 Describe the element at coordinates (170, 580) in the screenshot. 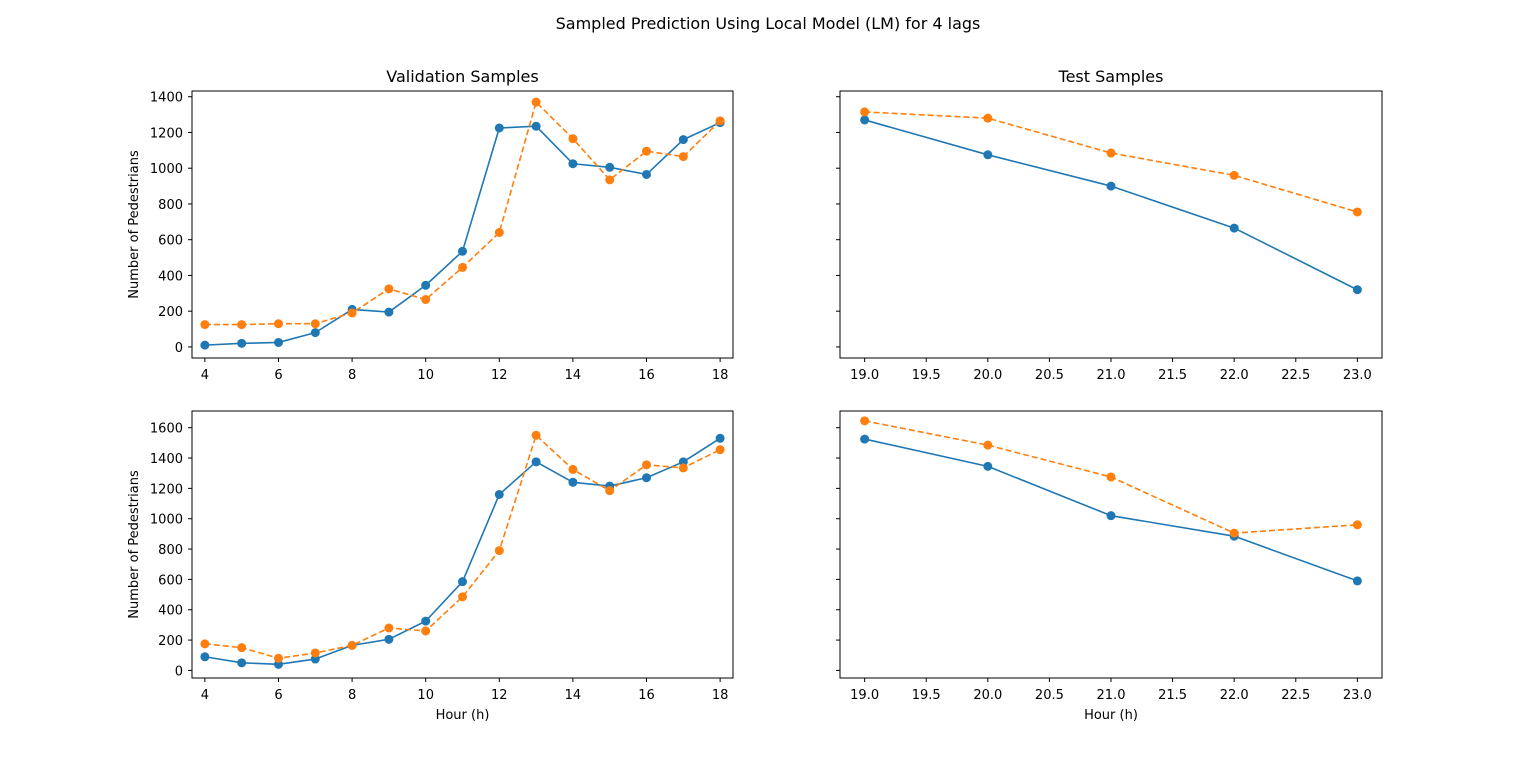

I see `y-tick-label: 600` at that location.